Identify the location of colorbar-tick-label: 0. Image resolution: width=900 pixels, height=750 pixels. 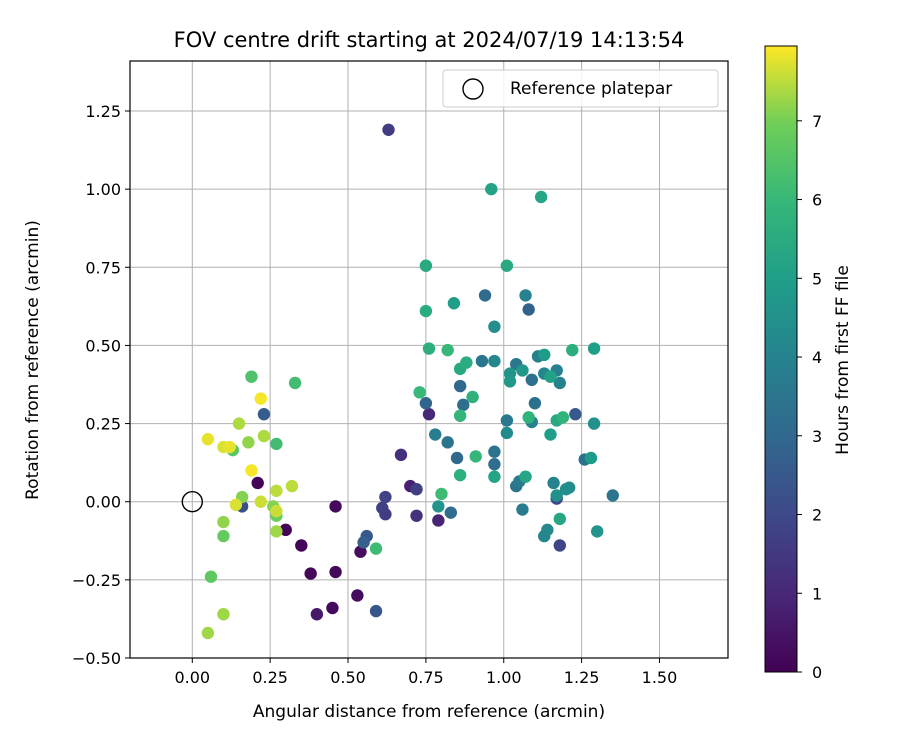
(817, 672).